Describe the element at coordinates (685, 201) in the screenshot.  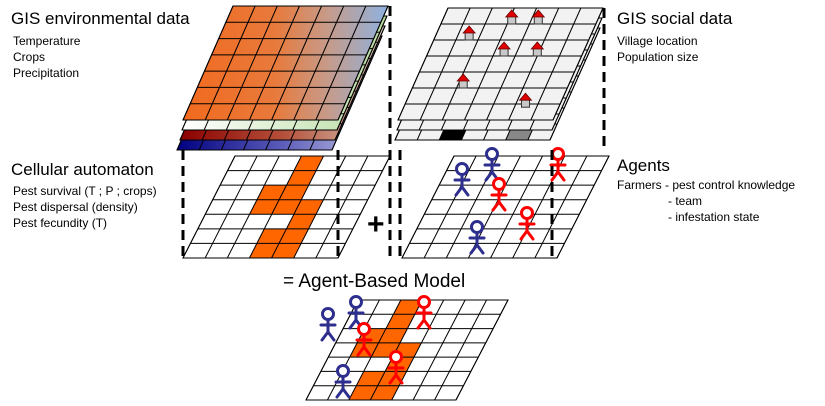
I see `list-item: - team` at that location.